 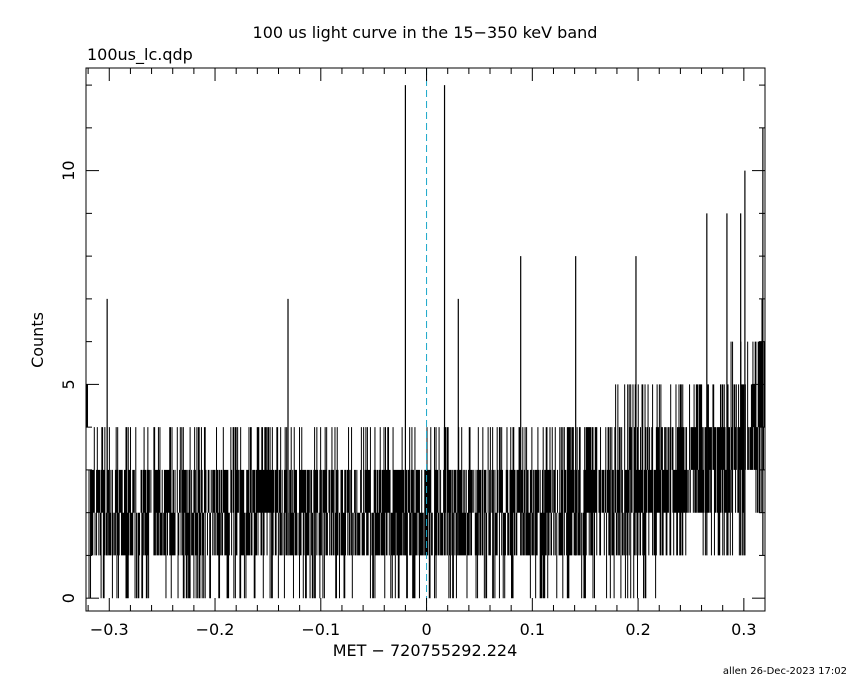 What do you see at coordinates (68, 170) in the screenshot?
I see `y-tick-label: 10` at bounding box center [68, 170].